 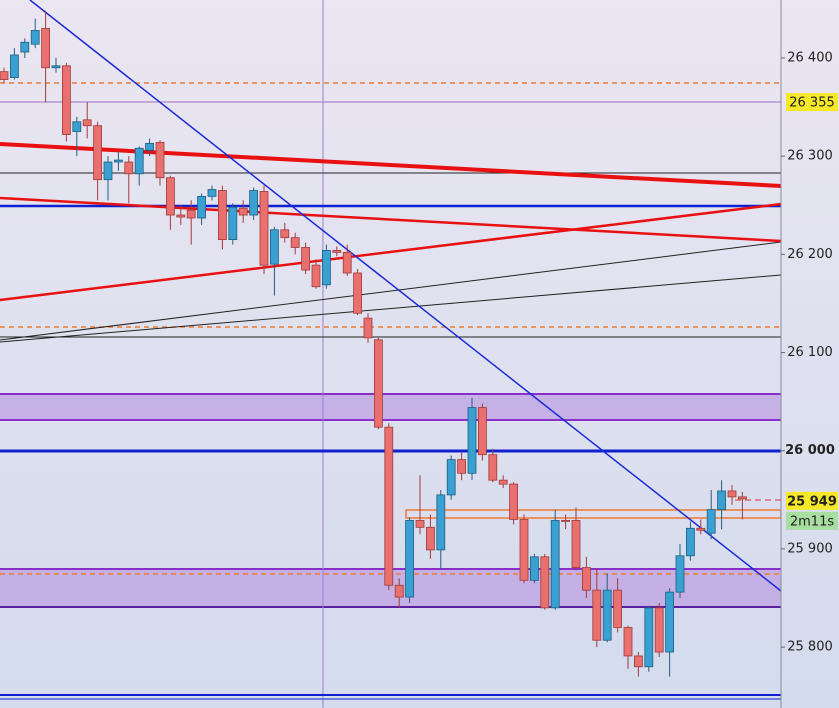 I want to click on y-tick-label: 26 400, so click(x=810, y=57).